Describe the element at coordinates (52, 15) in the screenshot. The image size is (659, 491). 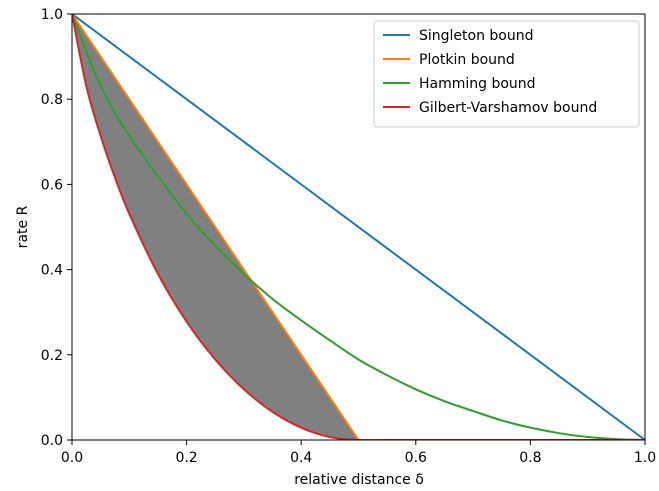
I see `y-tick-label: 1.0` at that location.